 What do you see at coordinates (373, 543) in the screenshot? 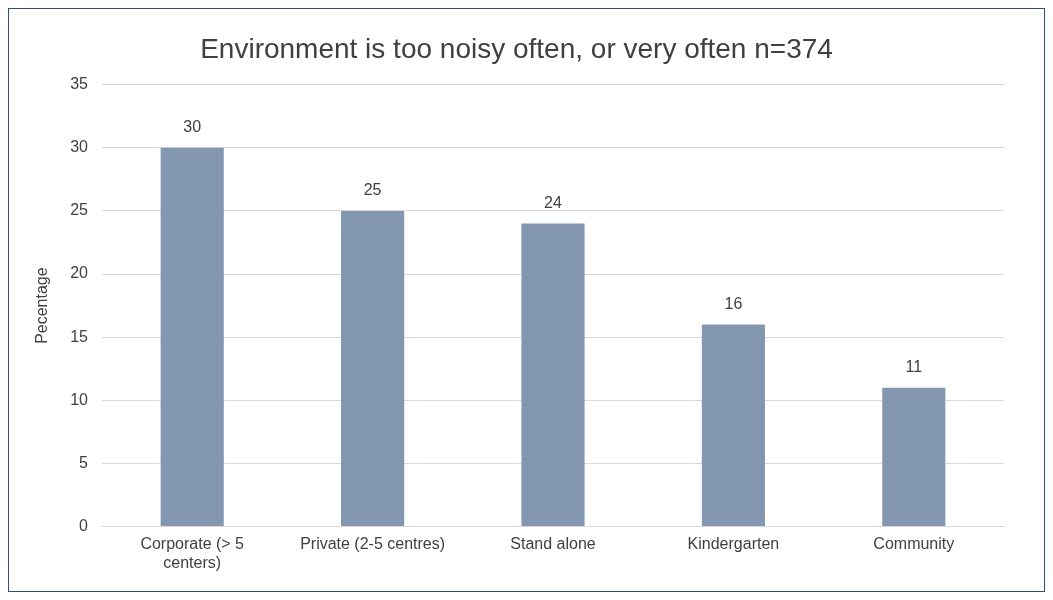
I see `x-tick-label: Private (2-5 centres)` at bounding box center [373, 543].